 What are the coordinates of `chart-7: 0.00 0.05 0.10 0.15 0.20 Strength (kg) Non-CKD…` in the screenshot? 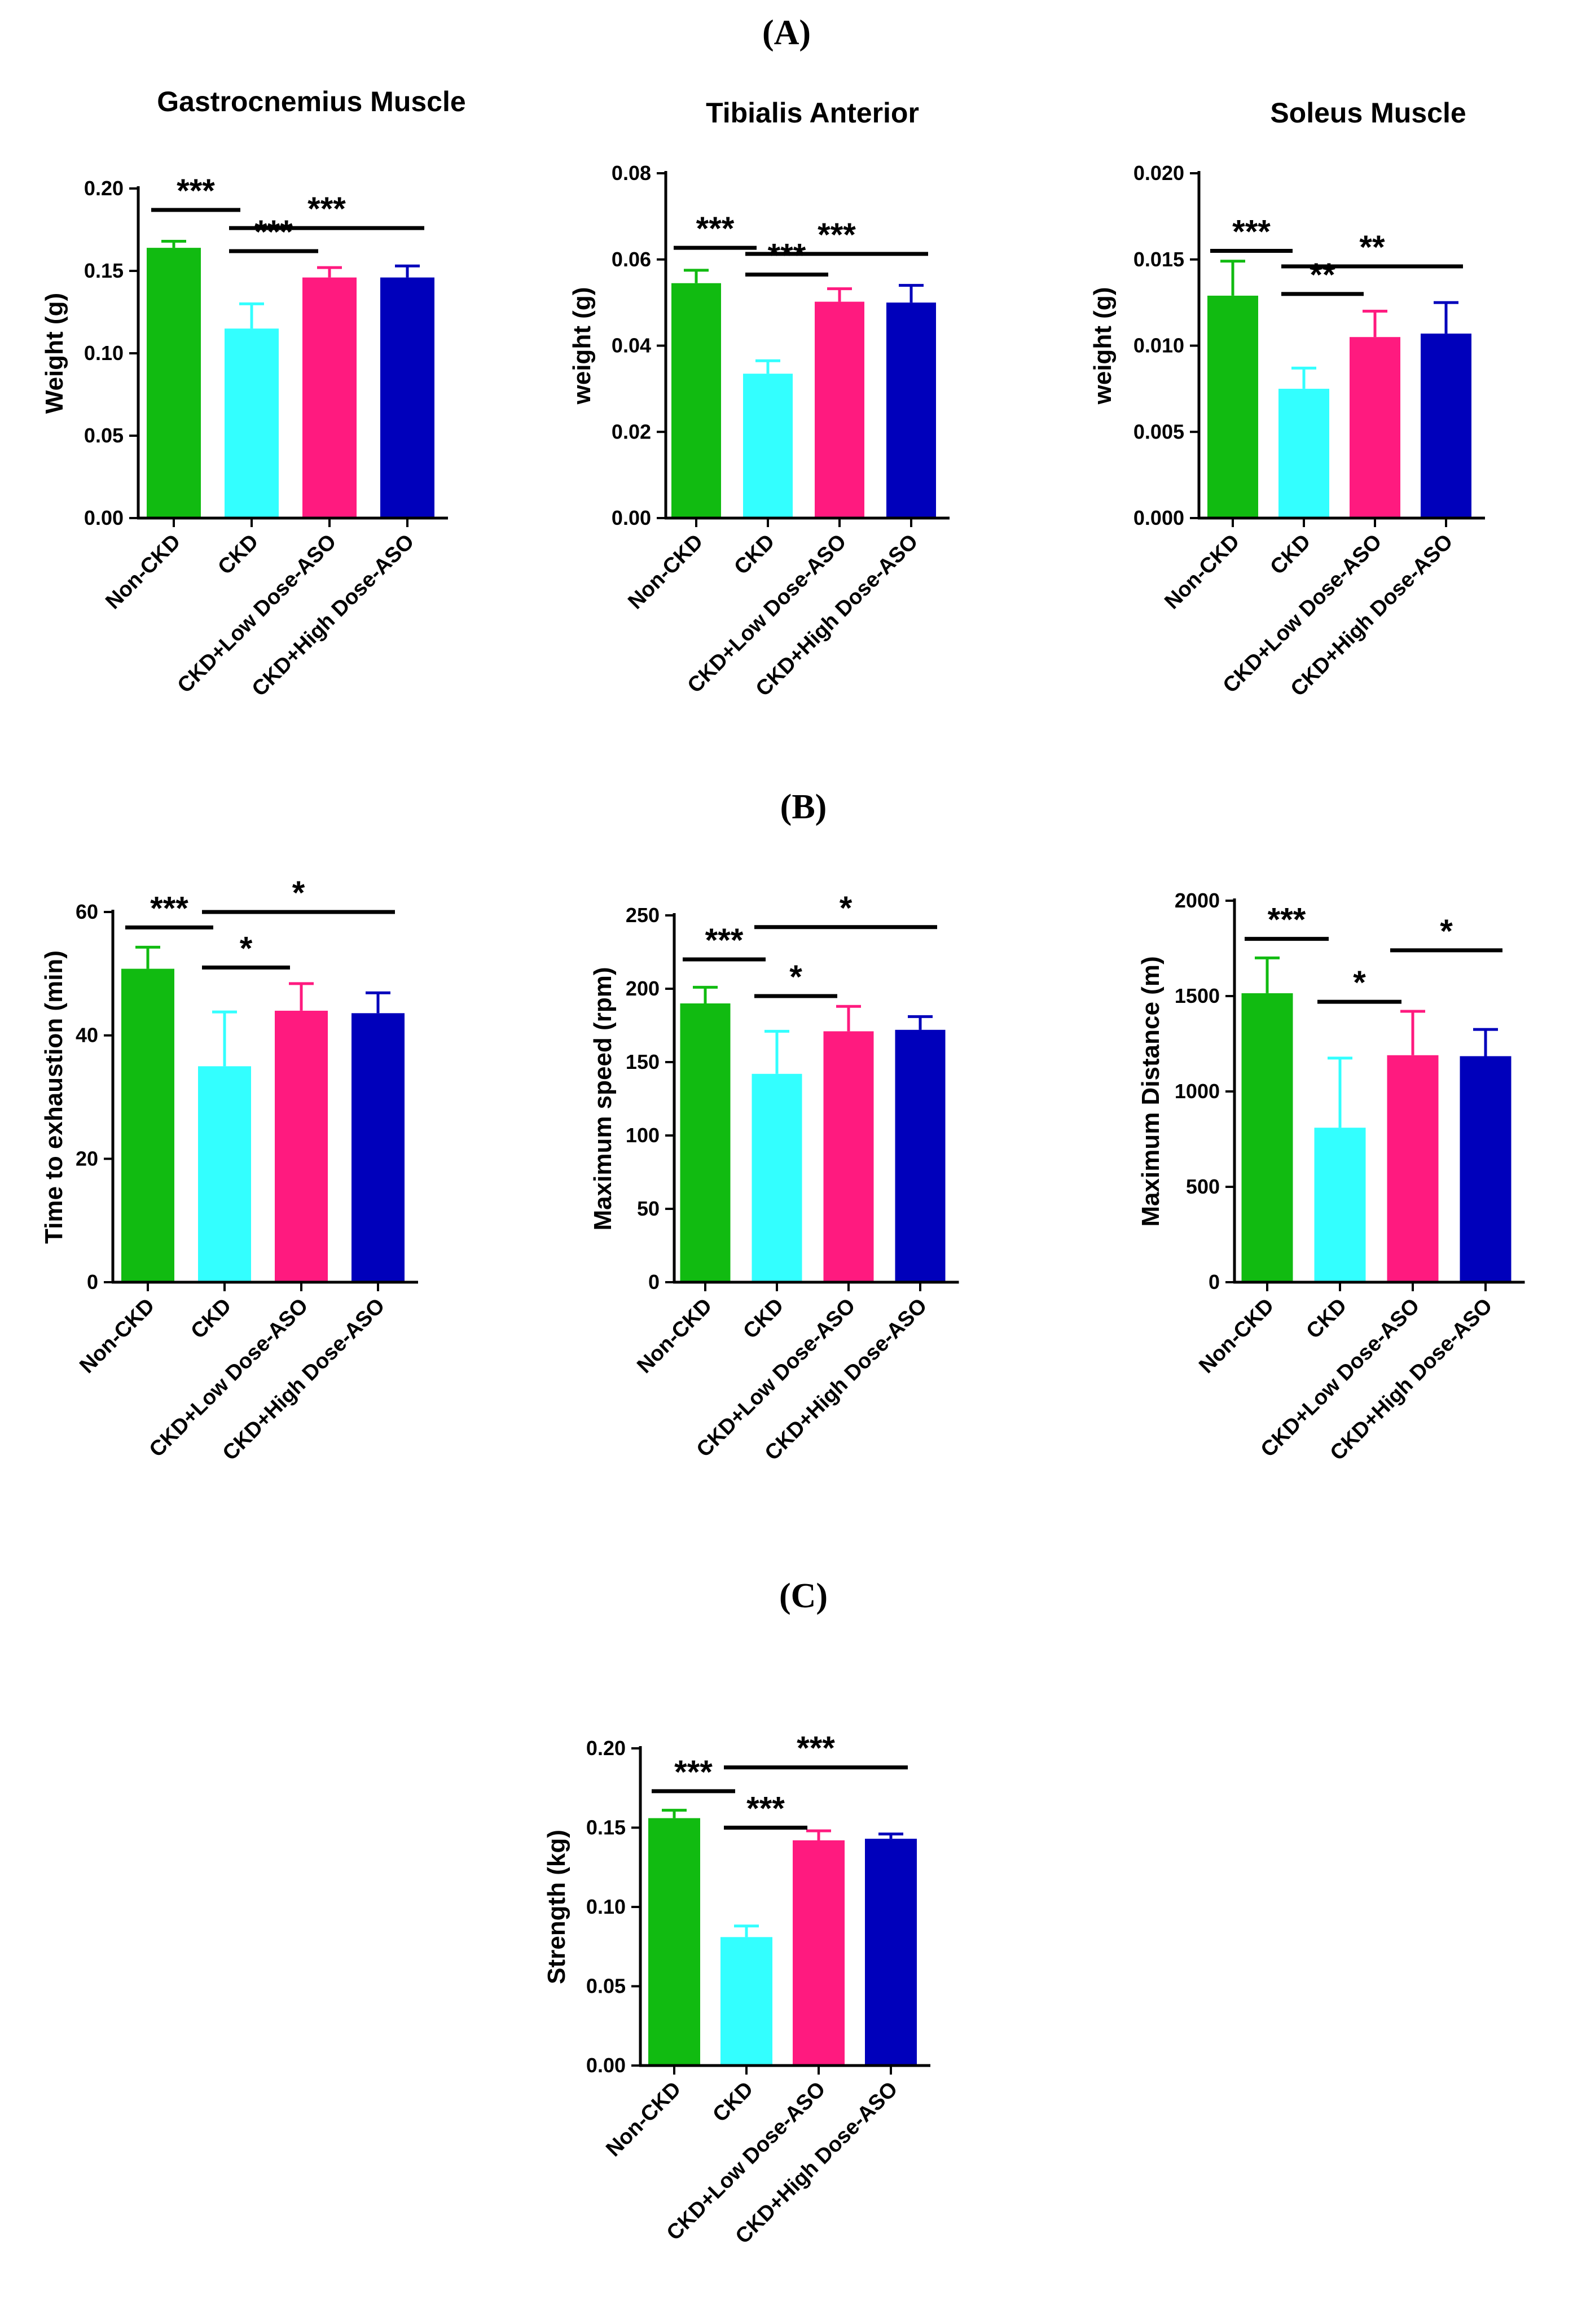 It's located at (736, 1989).